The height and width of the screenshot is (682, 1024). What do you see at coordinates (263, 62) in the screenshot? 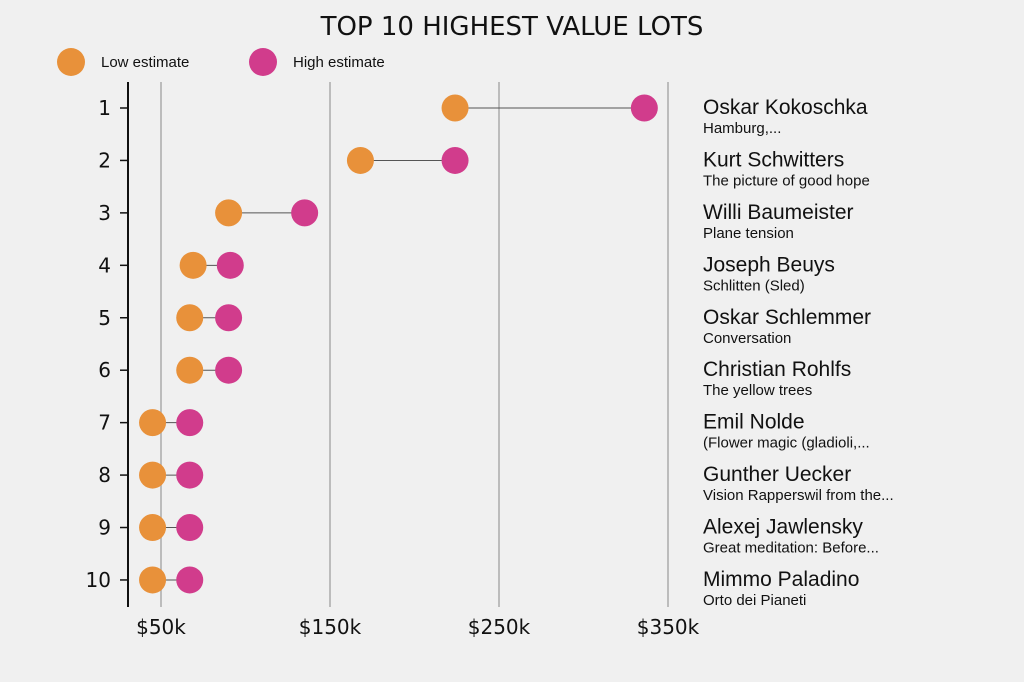
I see `legend-swatch-high` at bounding box center [263, 62].